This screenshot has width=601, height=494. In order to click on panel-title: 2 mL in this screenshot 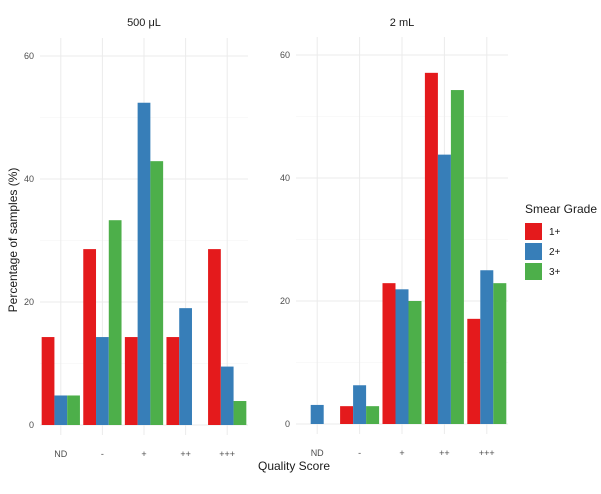, I will do `click(402, 23)`.